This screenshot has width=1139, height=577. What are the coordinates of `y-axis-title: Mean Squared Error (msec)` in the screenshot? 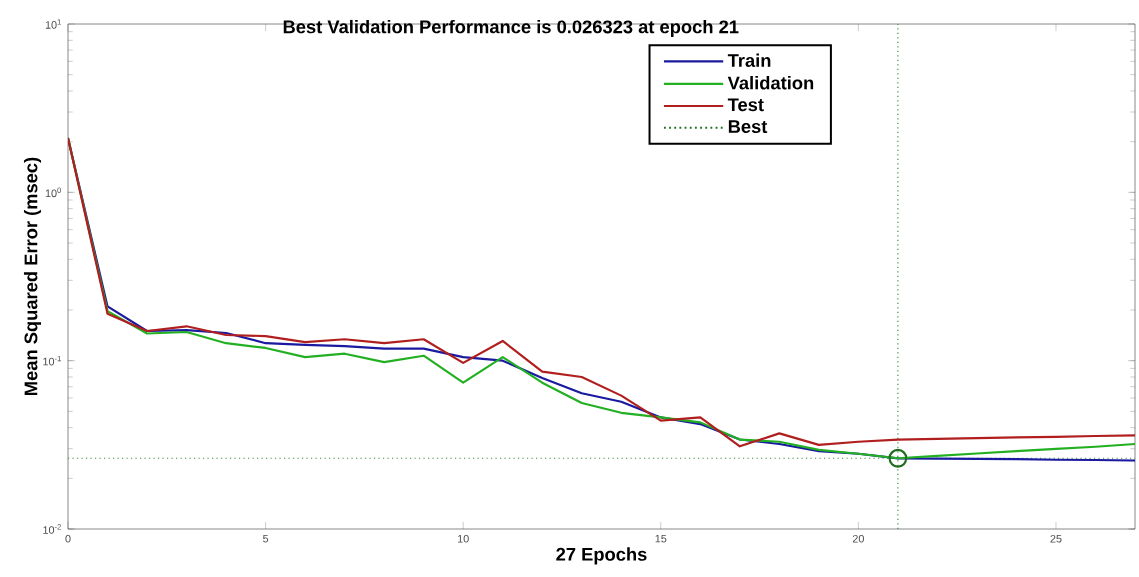 It's located at (32, 276).